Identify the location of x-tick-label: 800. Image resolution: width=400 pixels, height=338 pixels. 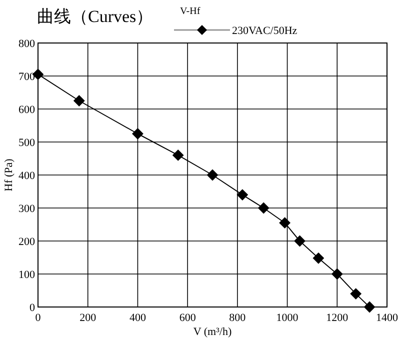
(237, 318).